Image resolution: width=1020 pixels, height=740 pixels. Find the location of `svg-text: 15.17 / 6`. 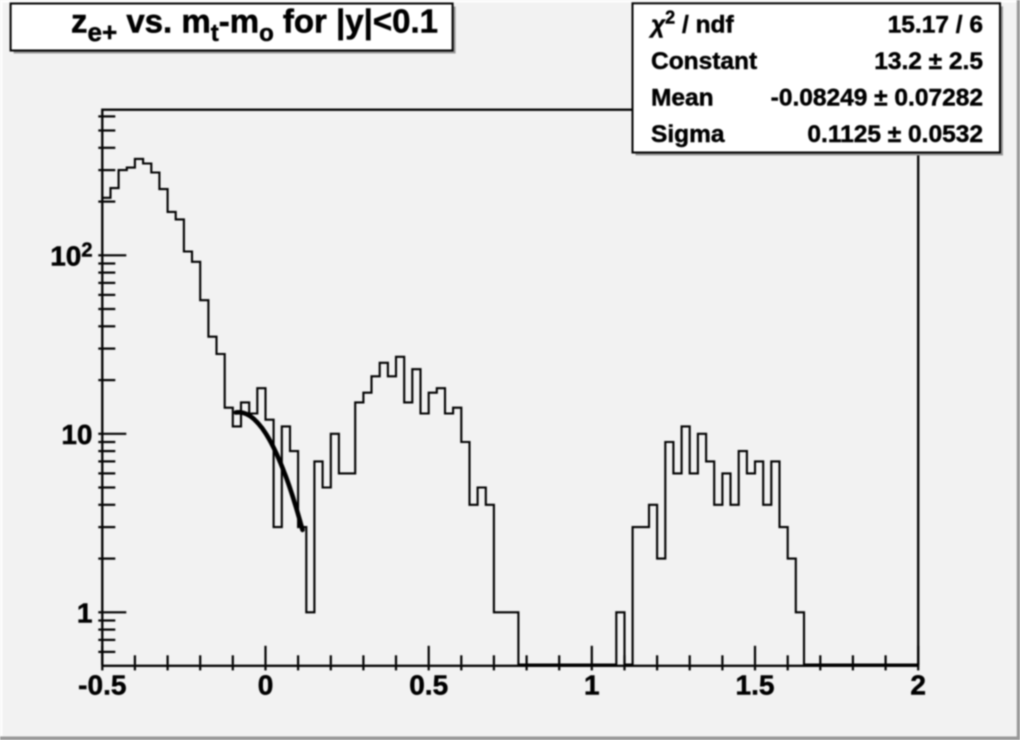

svg-text: 15.17 / 6 is located at coordinates (935, 25).